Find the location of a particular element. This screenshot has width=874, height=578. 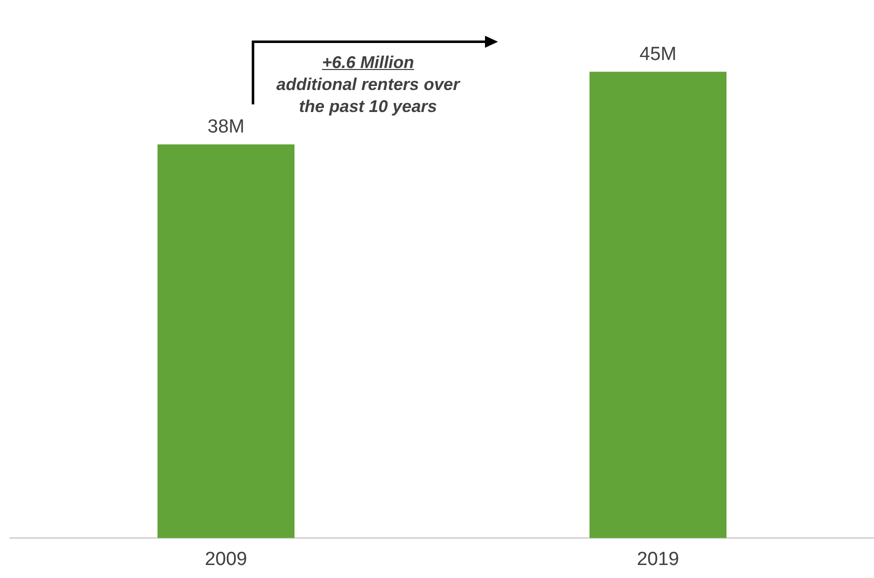

annotation: additional renters over the past 10 years is located at coordinates (368, 95).